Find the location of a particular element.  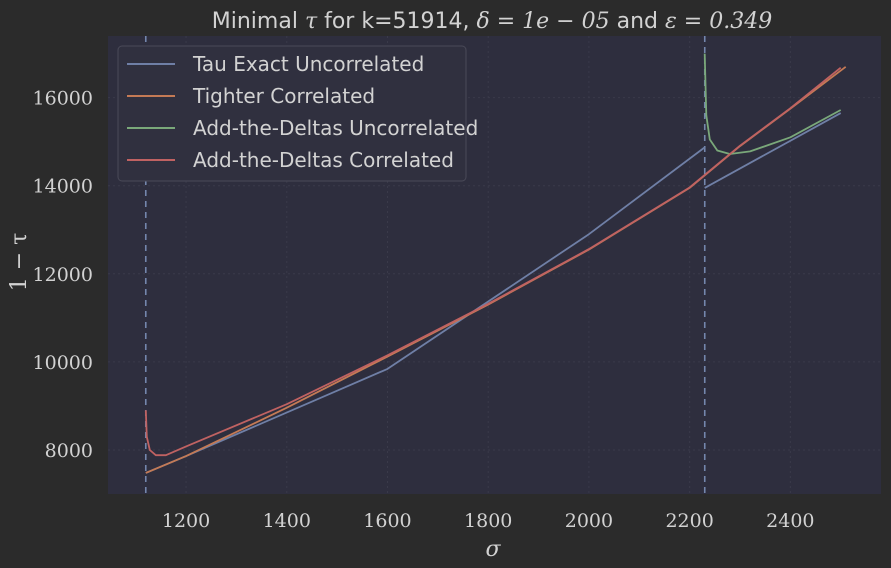

y-tick-label: 12000 is located at coordinates (63, 275).